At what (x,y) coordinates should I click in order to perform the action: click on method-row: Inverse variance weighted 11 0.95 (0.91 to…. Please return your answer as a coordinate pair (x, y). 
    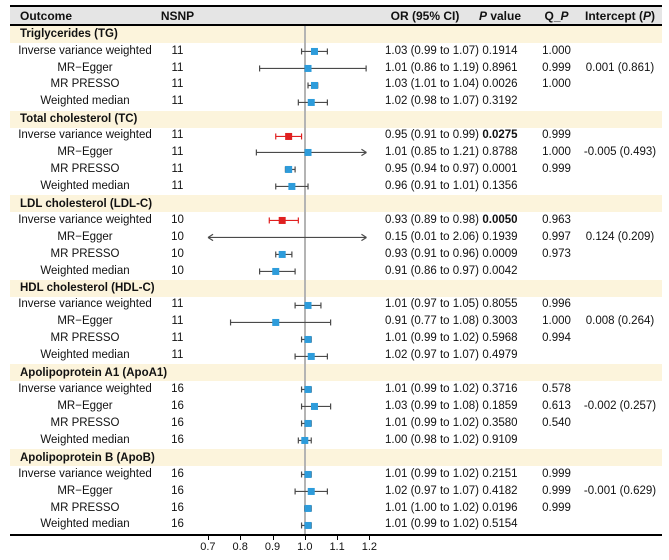
    Looking at the image, I should click on (336, 136).